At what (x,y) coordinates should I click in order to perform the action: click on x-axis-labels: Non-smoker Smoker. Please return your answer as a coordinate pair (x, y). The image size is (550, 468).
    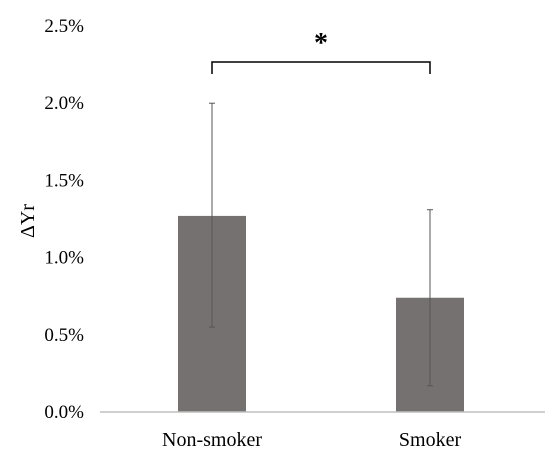
    Looking at the image, I should click on (311, 440).